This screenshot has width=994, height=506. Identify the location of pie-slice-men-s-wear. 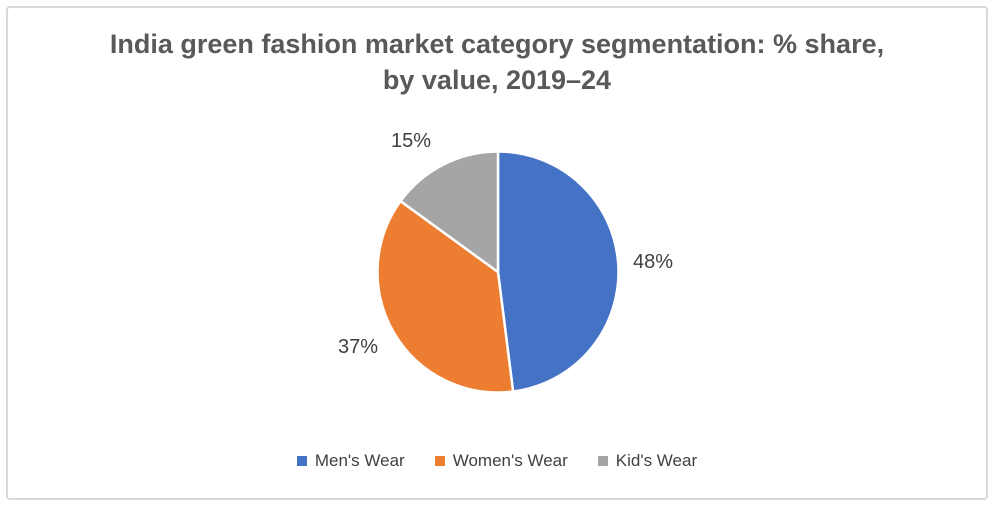
(558, 271).